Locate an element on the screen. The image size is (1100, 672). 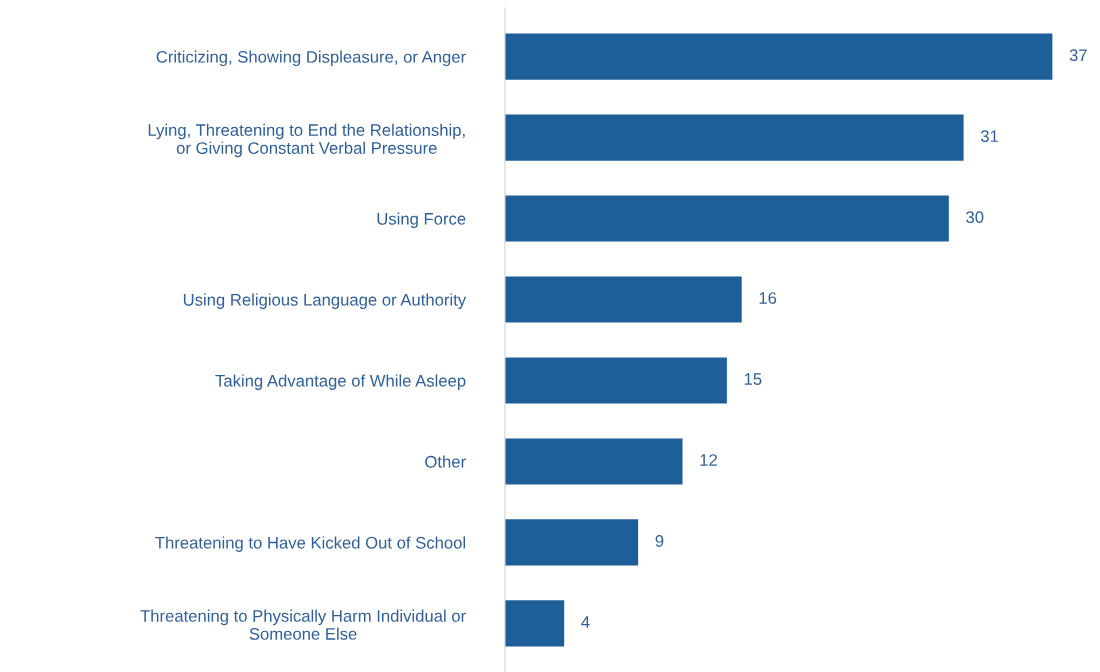
data-label: 37 is located at coordinates (1078, 55).